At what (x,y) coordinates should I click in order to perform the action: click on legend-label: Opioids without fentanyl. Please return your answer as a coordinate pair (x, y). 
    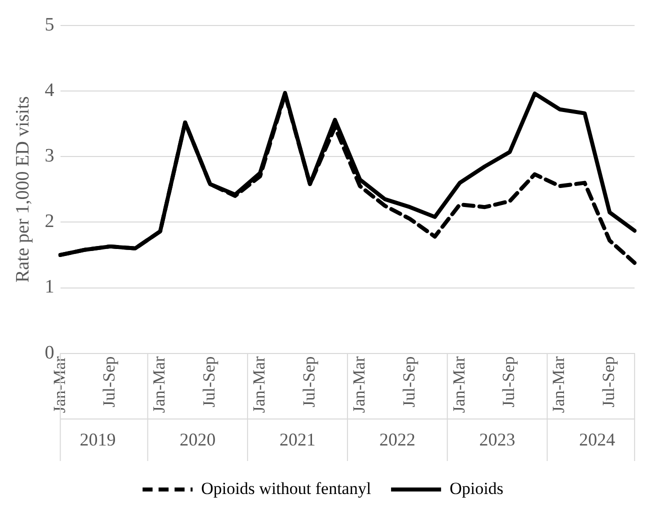
    Looking at the image, I should click on (286, 488).